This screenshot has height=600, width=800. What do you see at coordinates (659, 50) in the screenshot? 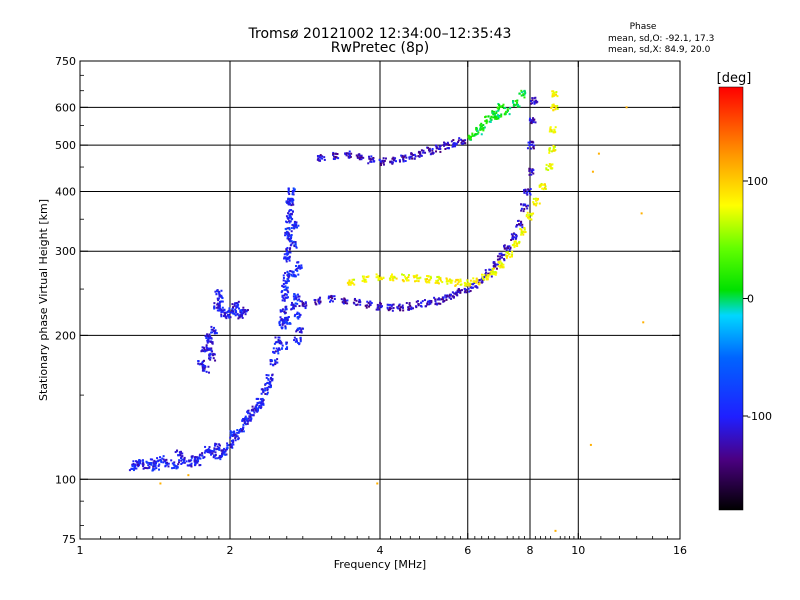
I see `phase-stats-x: mean, sd,X: 84.9, 20.0` at bounding box center [659, 50].